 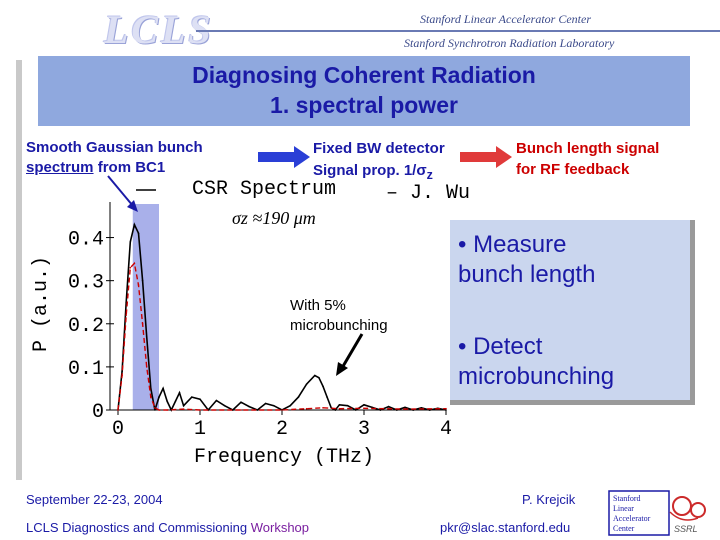 What do you see at coordinates (486, 157) in the screenshot?
I see `red-arrow-icon` at bounding box center [486, 157].